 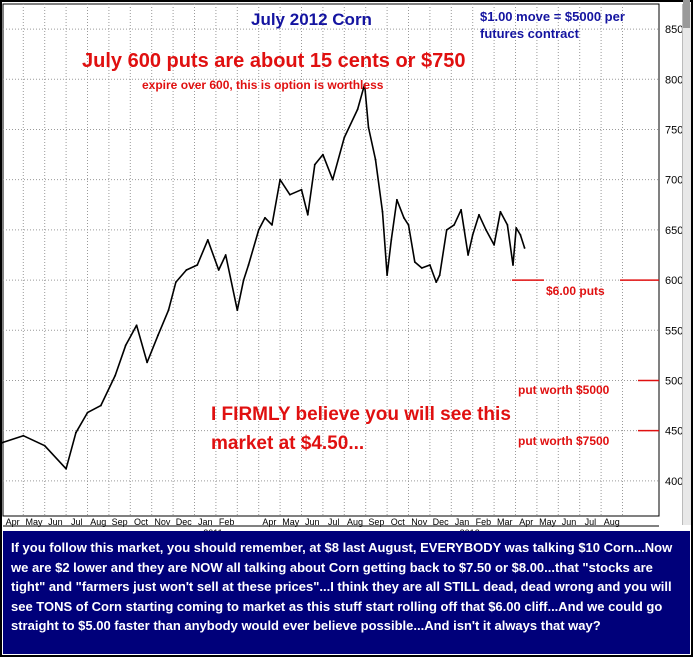 What do you see at coordinates (686, 264) in the screenshot?
I see `vertical-scrollbar` at bounding box center [686, 264].